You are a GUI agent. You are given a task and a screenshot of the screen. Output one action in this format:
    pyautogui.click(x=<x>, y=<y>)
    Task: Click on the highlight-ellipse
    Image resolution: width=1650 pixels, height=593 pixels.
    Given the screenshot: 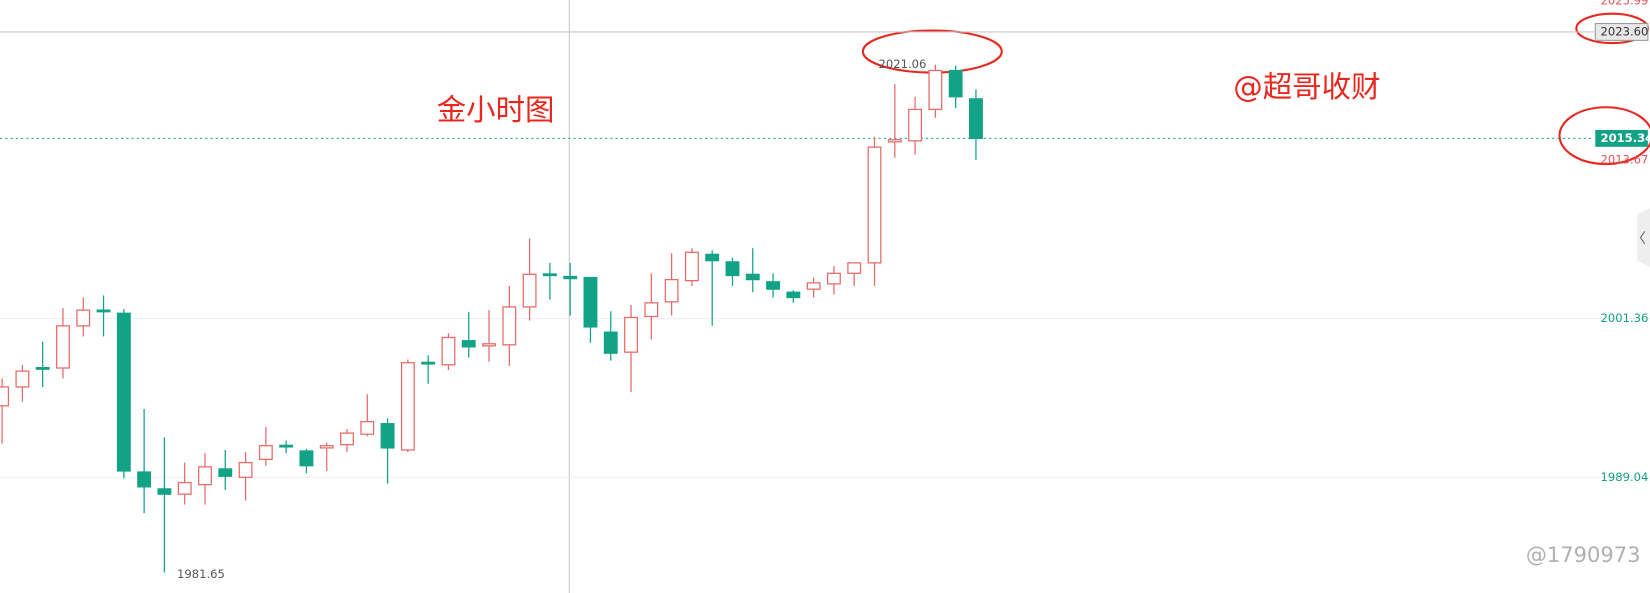 What is the action you would take?
    pyautogui.click(x=1604, y=136)
    